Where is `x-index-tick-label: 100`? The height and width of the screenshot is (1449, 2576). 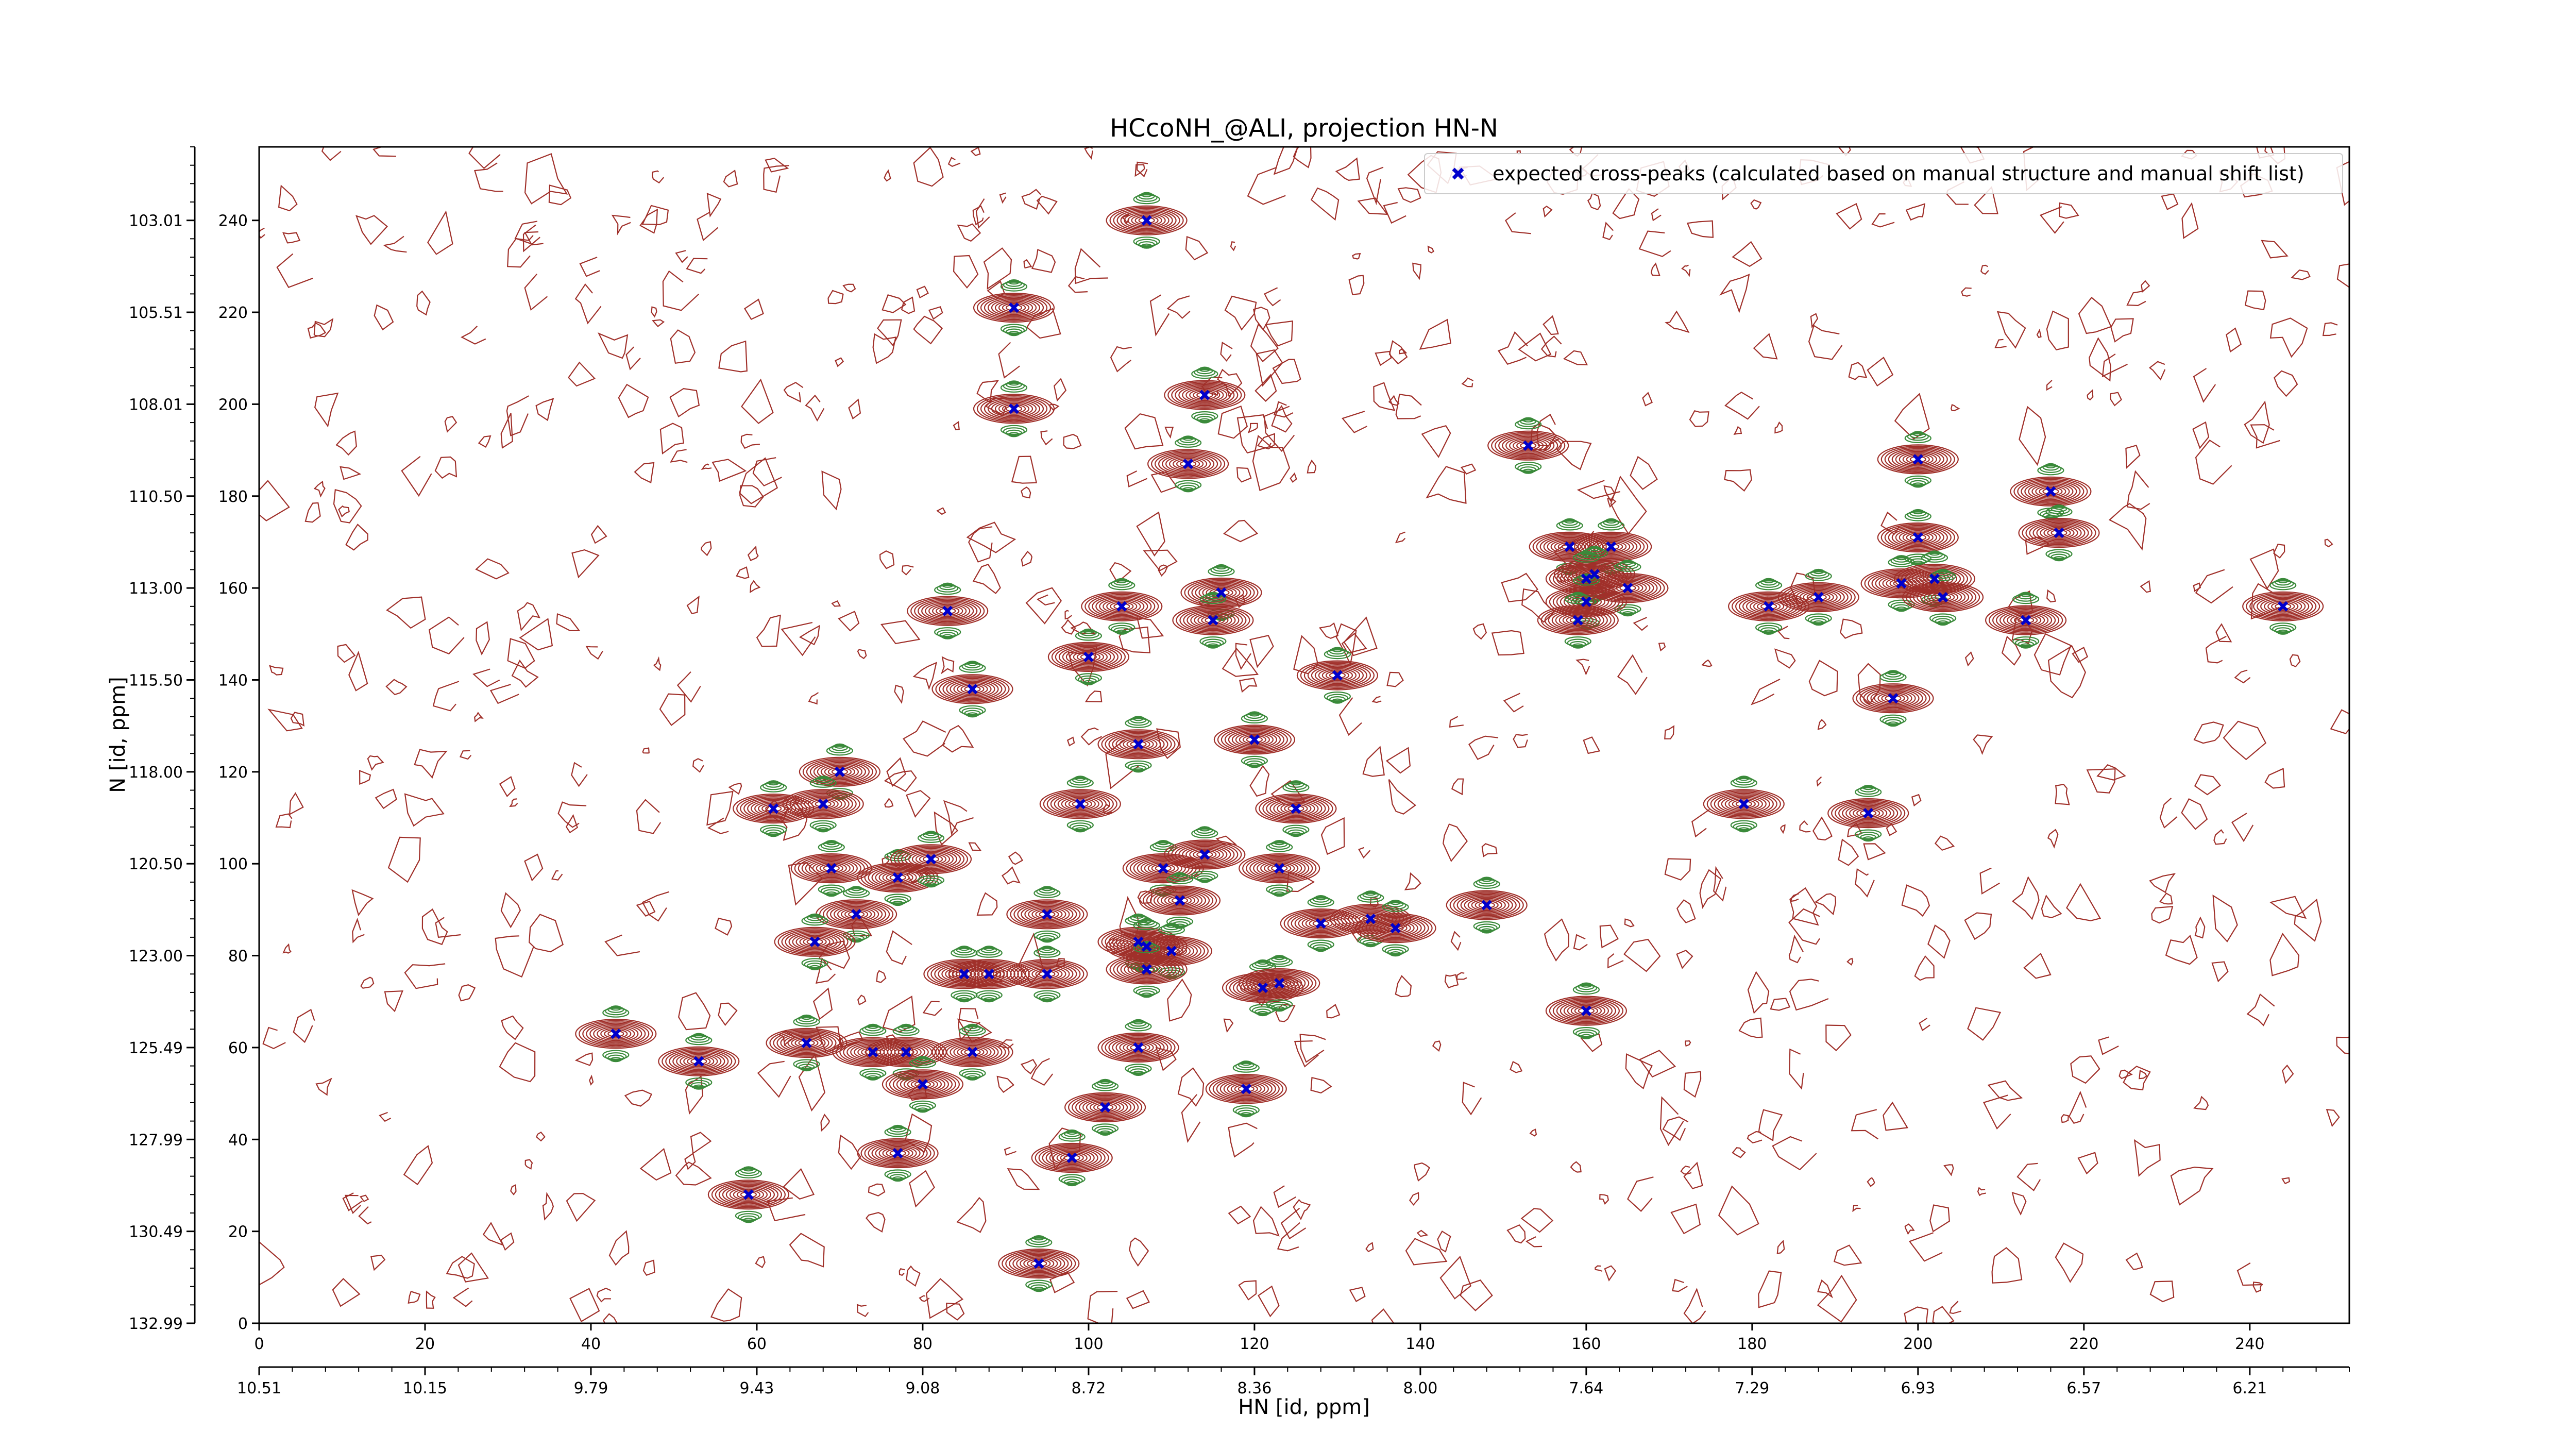
x-index-tick-label: 100 is located at coordinates (1088, 1344).